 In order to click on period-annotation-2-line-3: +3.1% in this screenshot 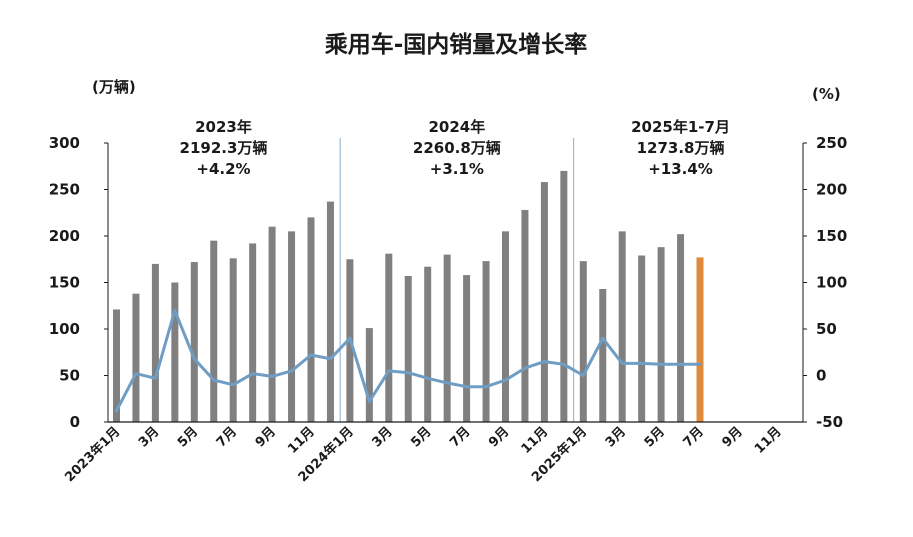, I will do `click(457, 169)`.